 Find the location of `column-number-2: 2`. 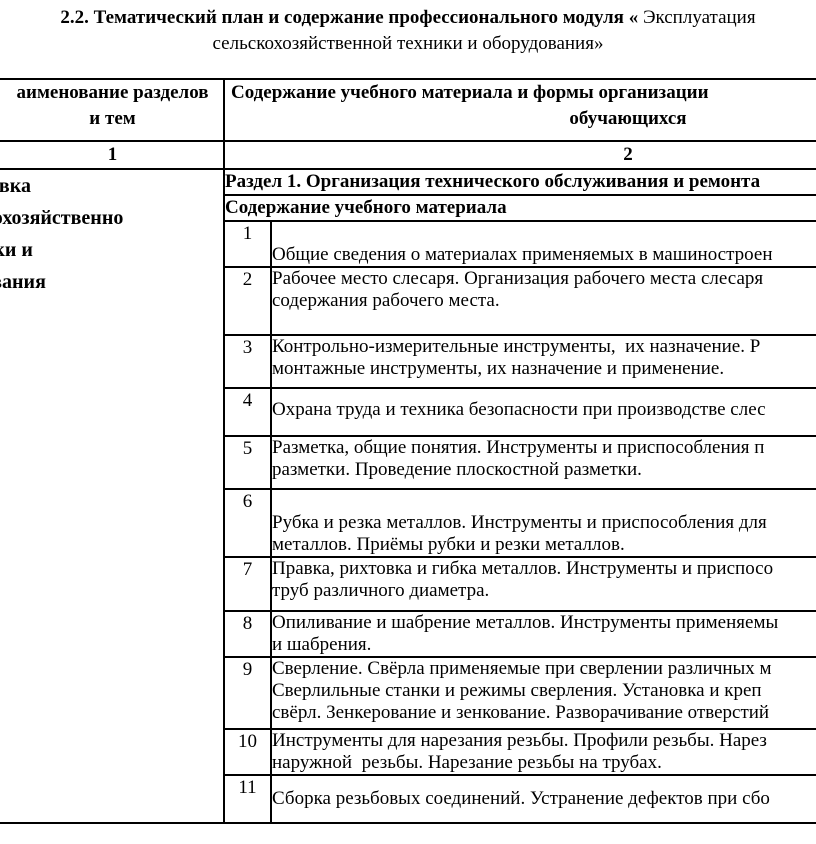

column-number-2: 2 is located at coordinates (519, 155).